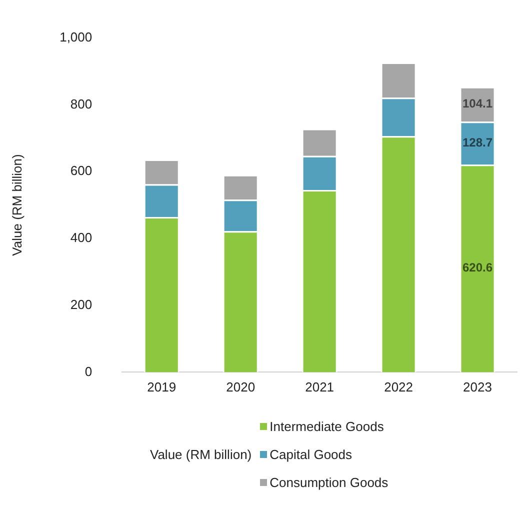  What do you see at coordinates (81, 104) in the screenshot?
I see `y-tick-label: 800` at bounding box center [81, 104].